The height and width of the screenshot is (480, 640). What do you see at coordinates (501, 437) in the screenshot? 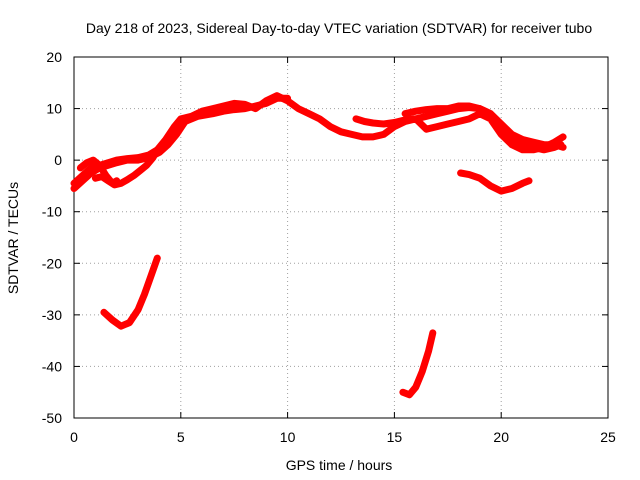
I see `x-tick-label: 20` at bounding box center [501, 437].